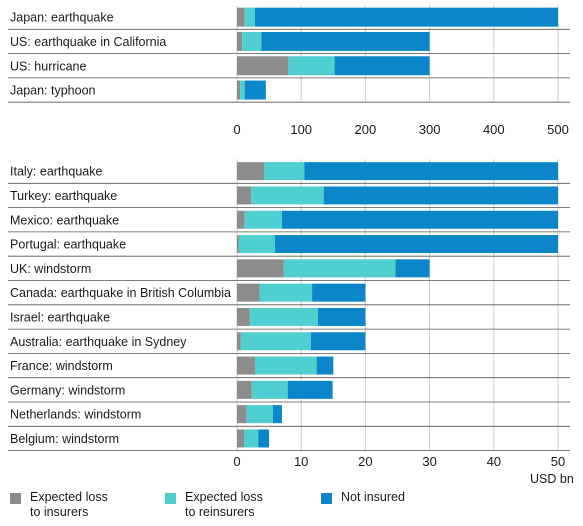 The image size is (583, 526). I want to click on bar-canada-earthquake-in-british-columbia-expected-loss-to-reinsurers, so click(286, 292).